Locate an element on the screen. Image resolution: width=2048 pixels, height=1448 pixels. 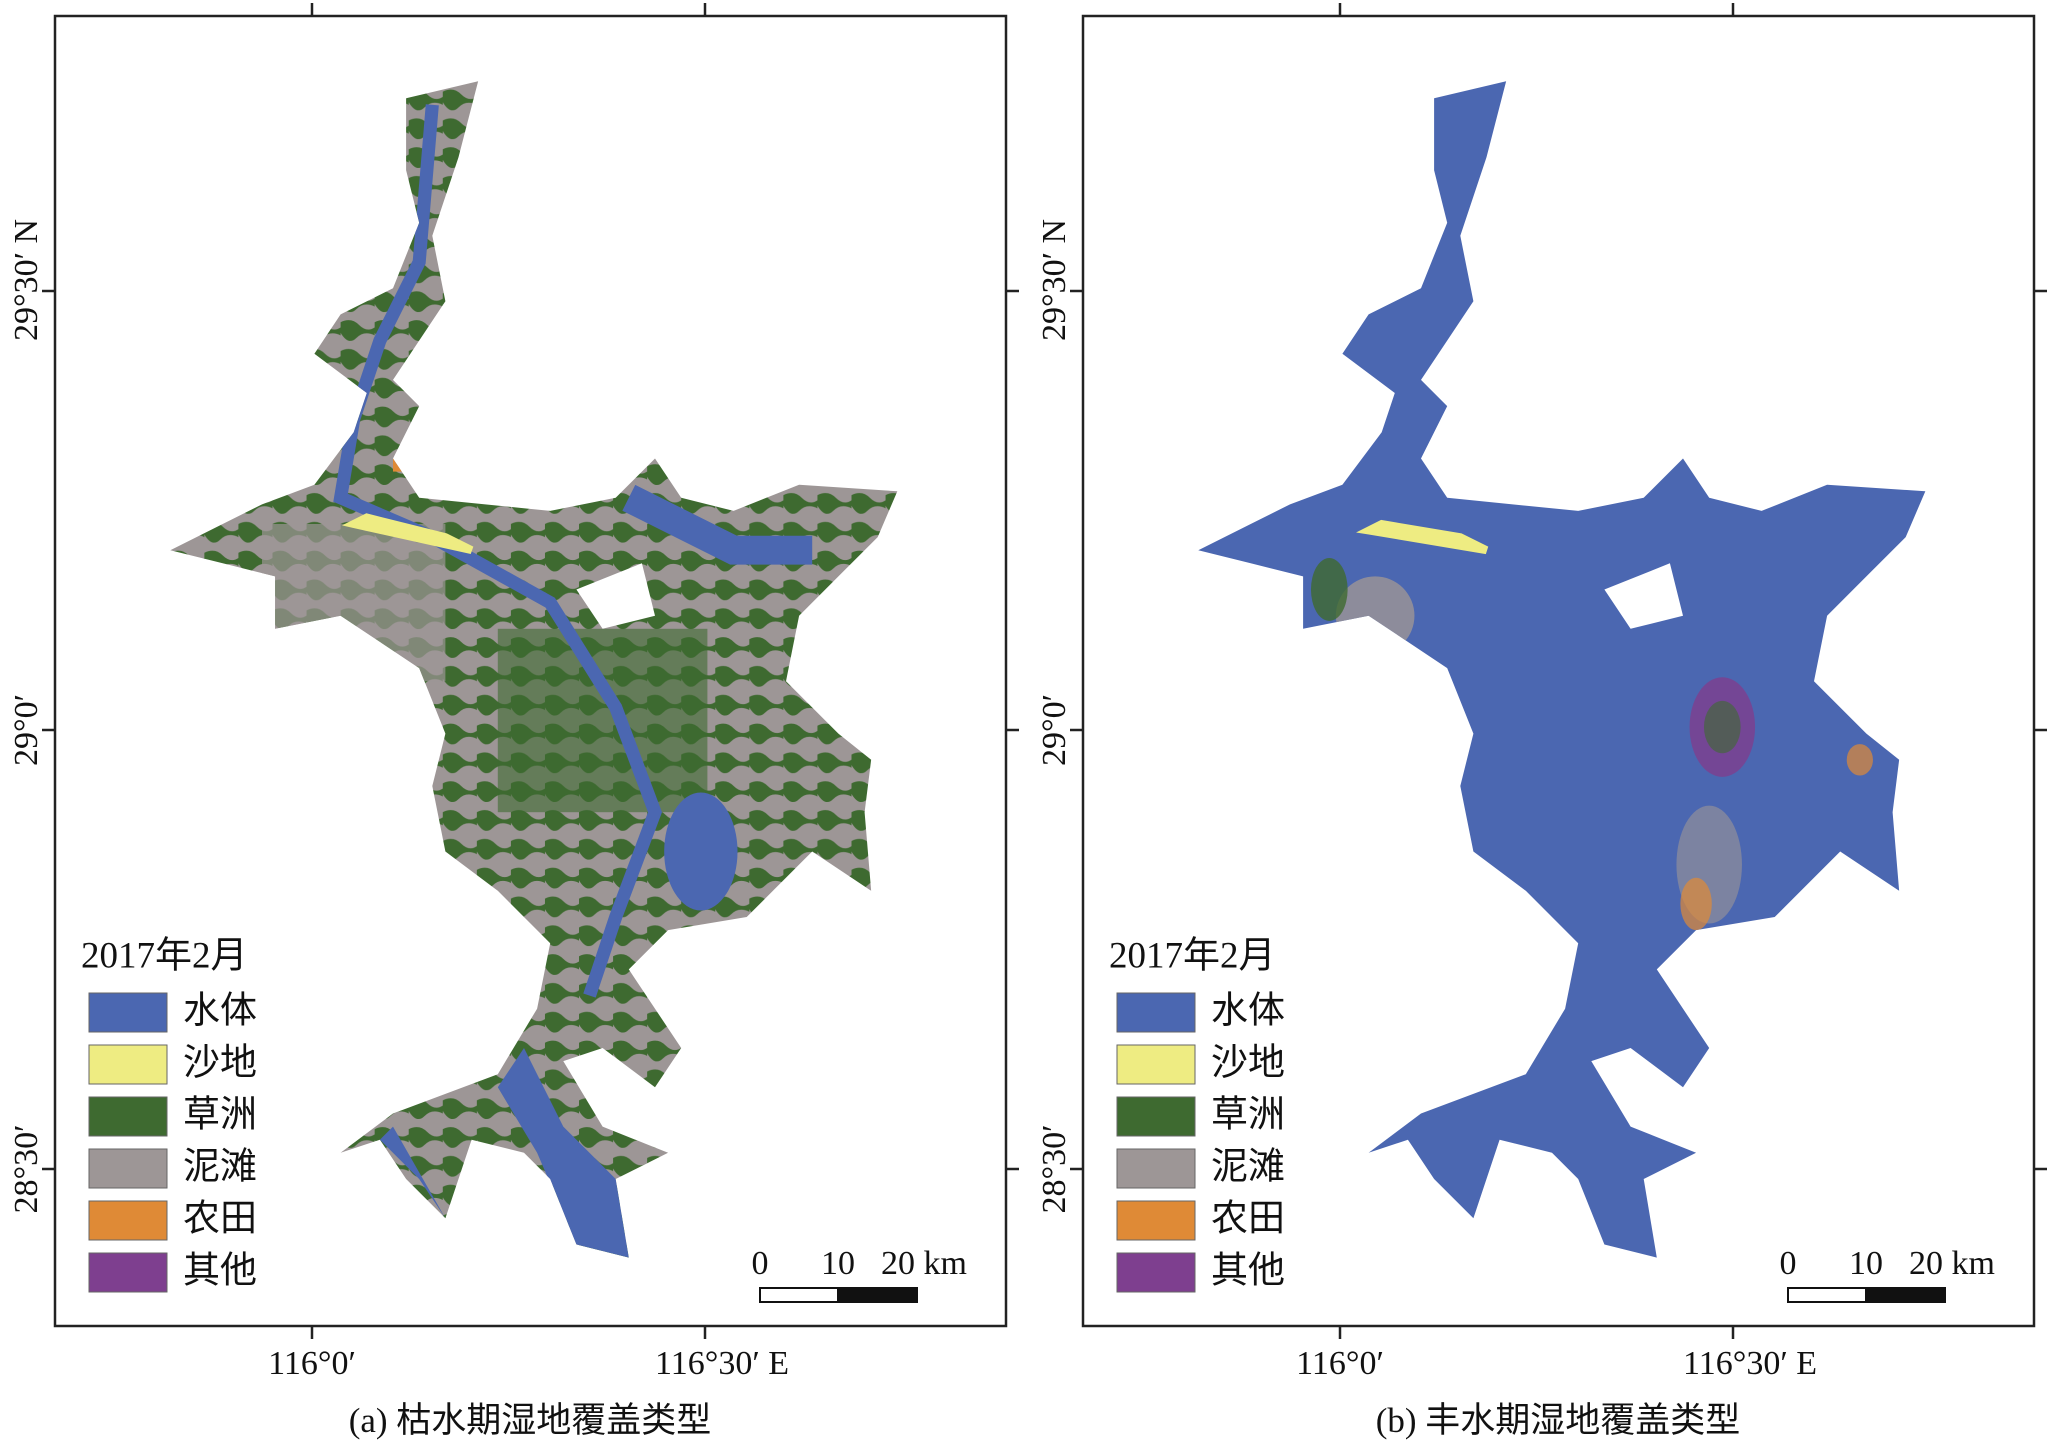
caption: (b) 丰水期湿地覆盖类型 is located at coordinates (1558, 1420).